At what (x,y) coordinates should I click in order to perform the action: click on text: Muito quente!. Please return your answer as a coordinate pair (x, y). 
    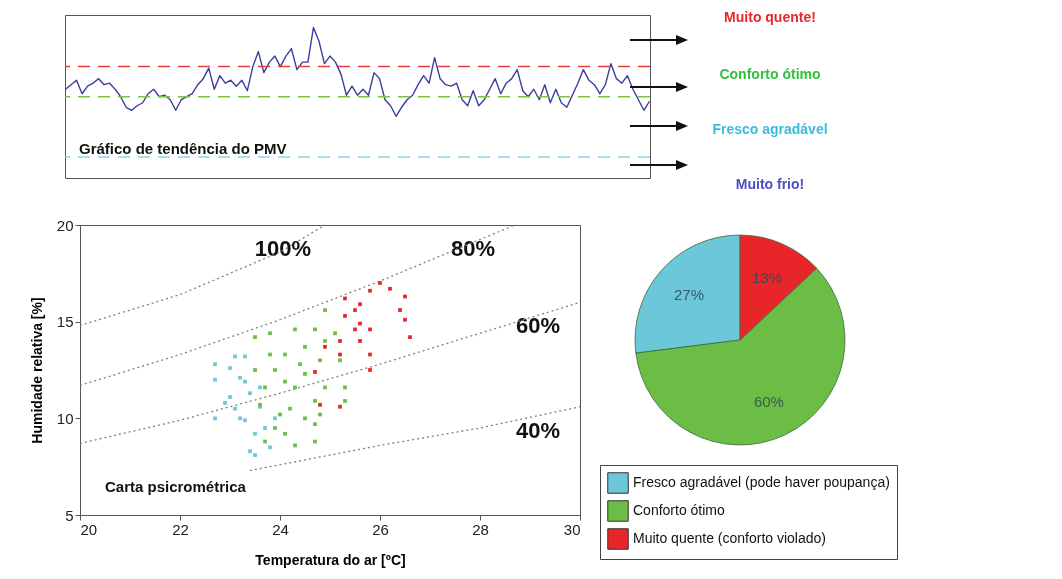
    Looking at the image, I should click on (770, 17).